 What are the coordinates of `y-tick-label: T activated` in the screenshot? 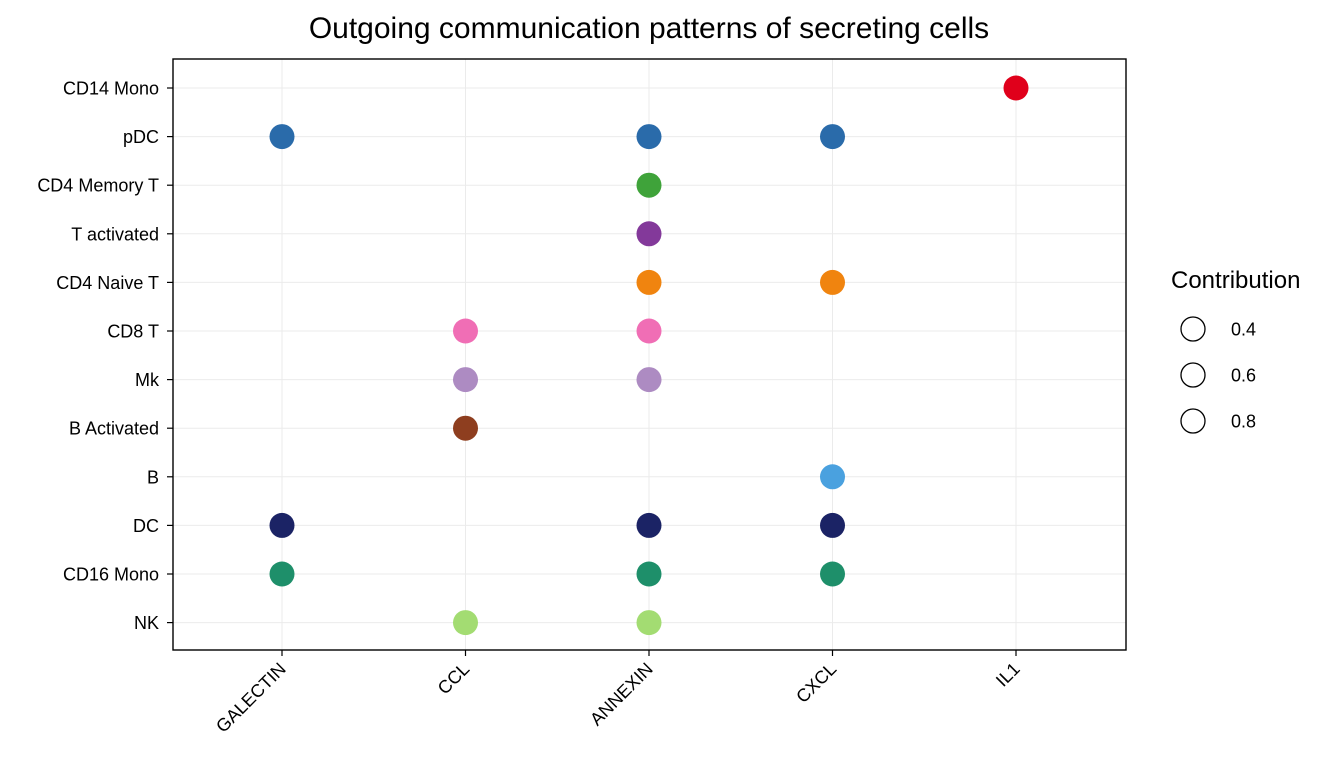 It's located at (115, 234).